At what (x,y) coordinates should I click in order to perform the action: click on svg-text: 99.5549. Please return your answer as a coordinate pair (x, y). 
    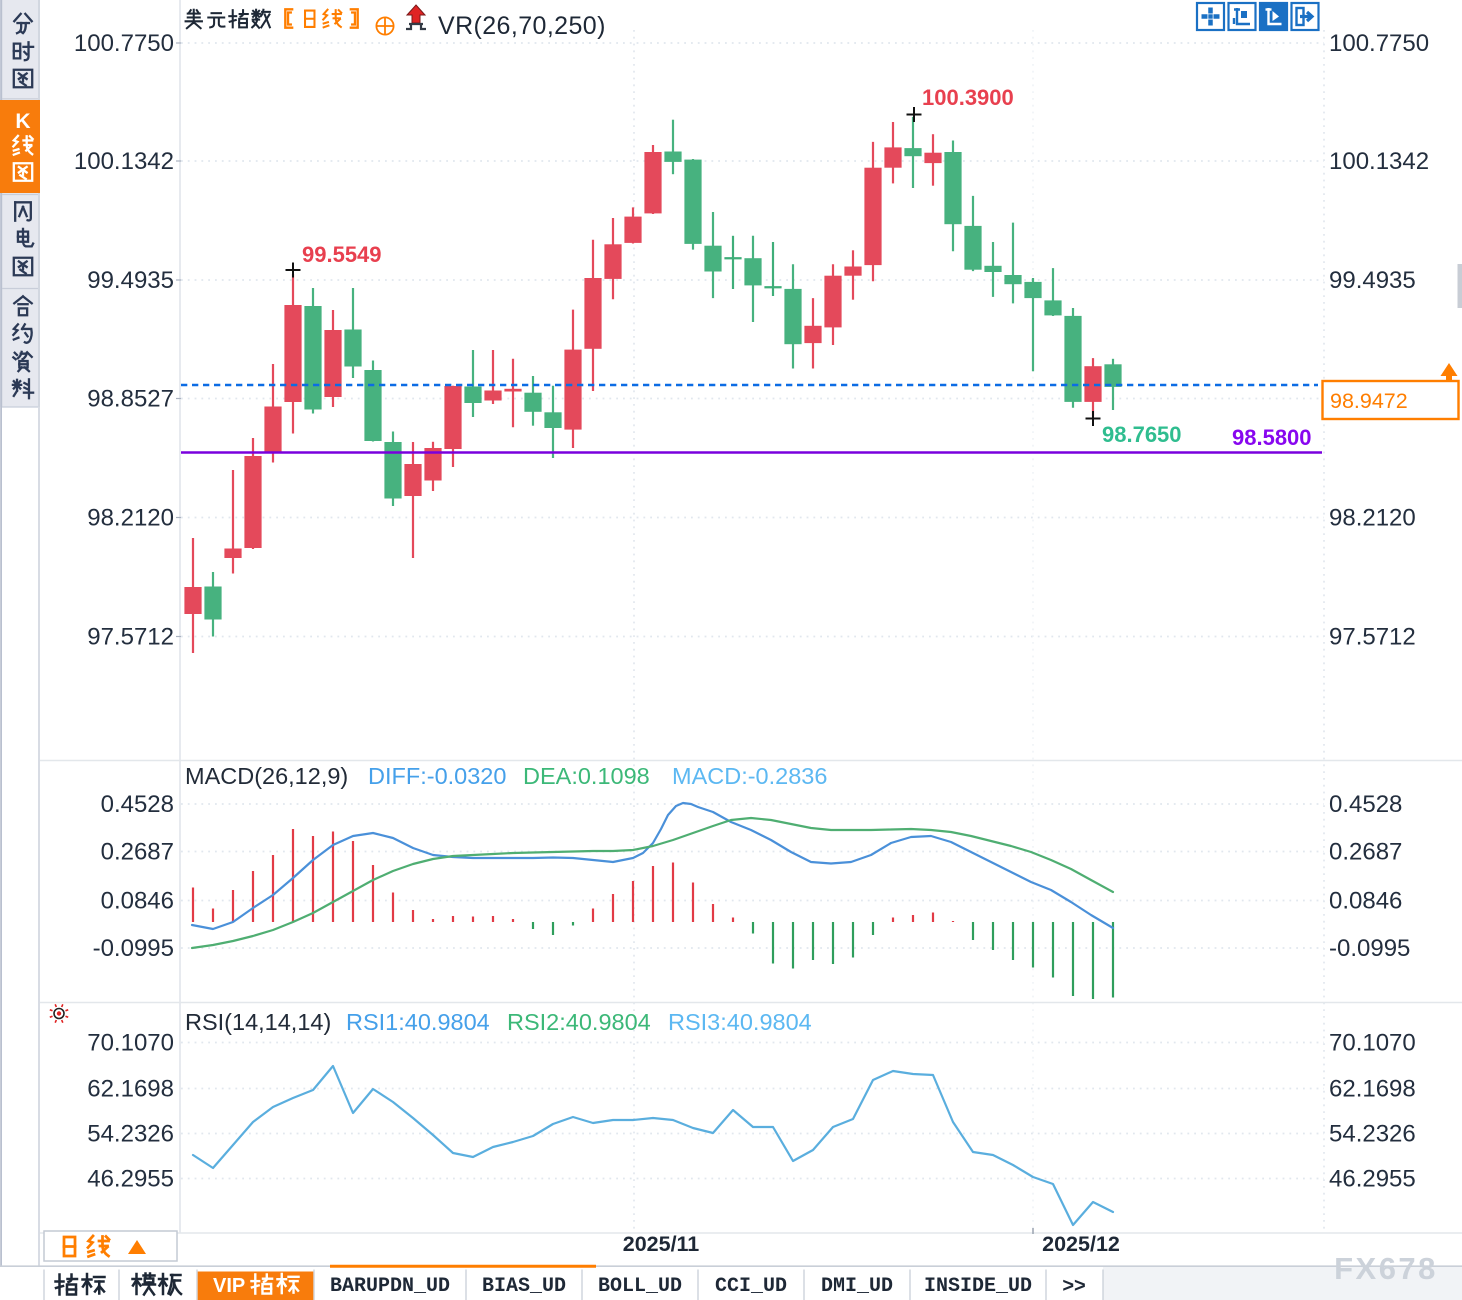
    Looking at the image, I should click on (342, 254).